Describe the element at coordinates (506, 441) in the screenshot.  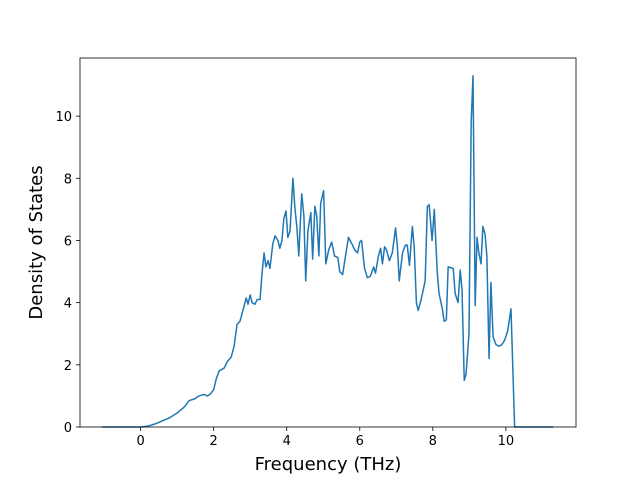
I see `x-tick-label: 10` at that location.